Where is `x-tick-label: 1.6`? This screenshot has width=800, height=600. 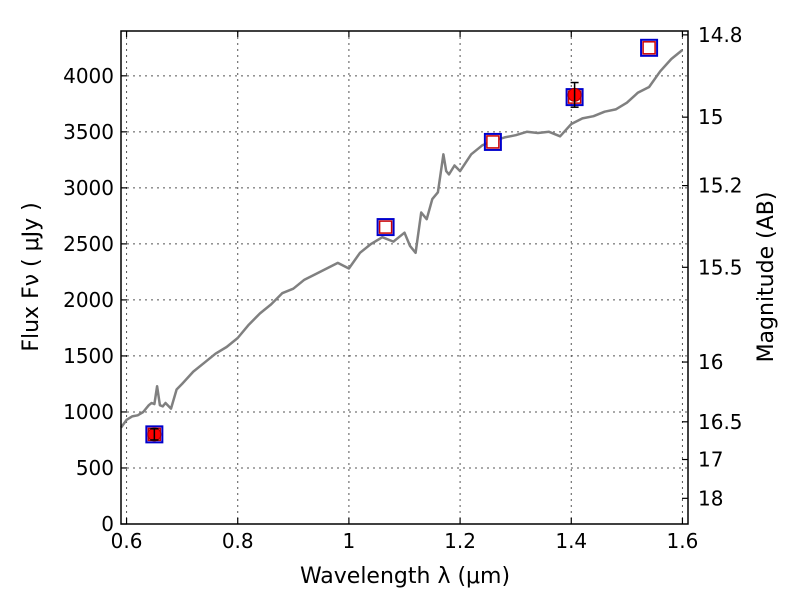
x-tick-label: 1.6 is located at coordinates (683, 541).